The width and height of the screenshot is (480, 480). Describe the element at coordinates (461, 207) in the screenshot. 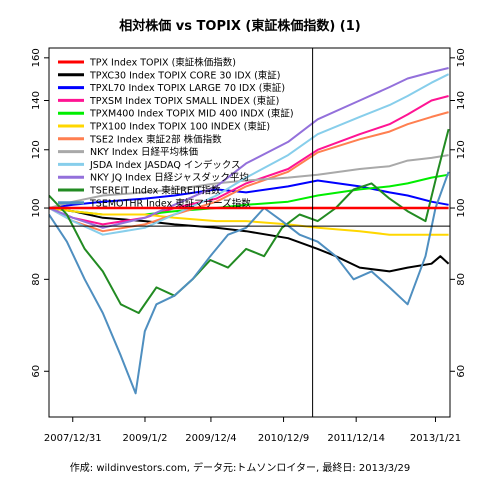

I see `y-tick-label-right-2: 100` at that location.